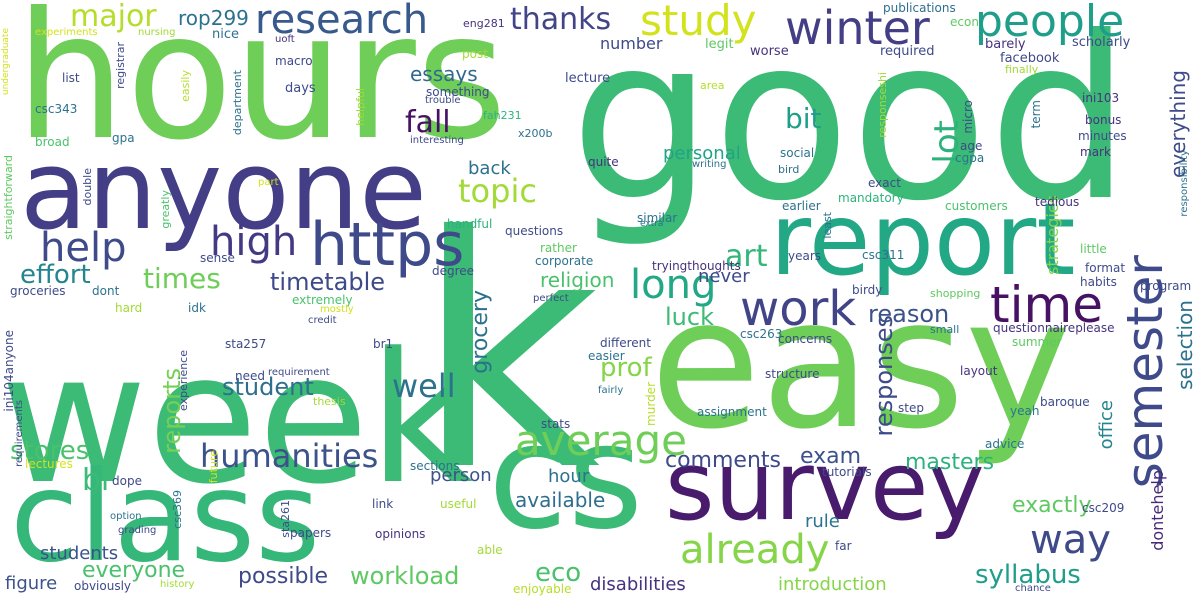  Describe the element at coordinates (955, 293) in the screenshot. I see `word: shopping` at that location.